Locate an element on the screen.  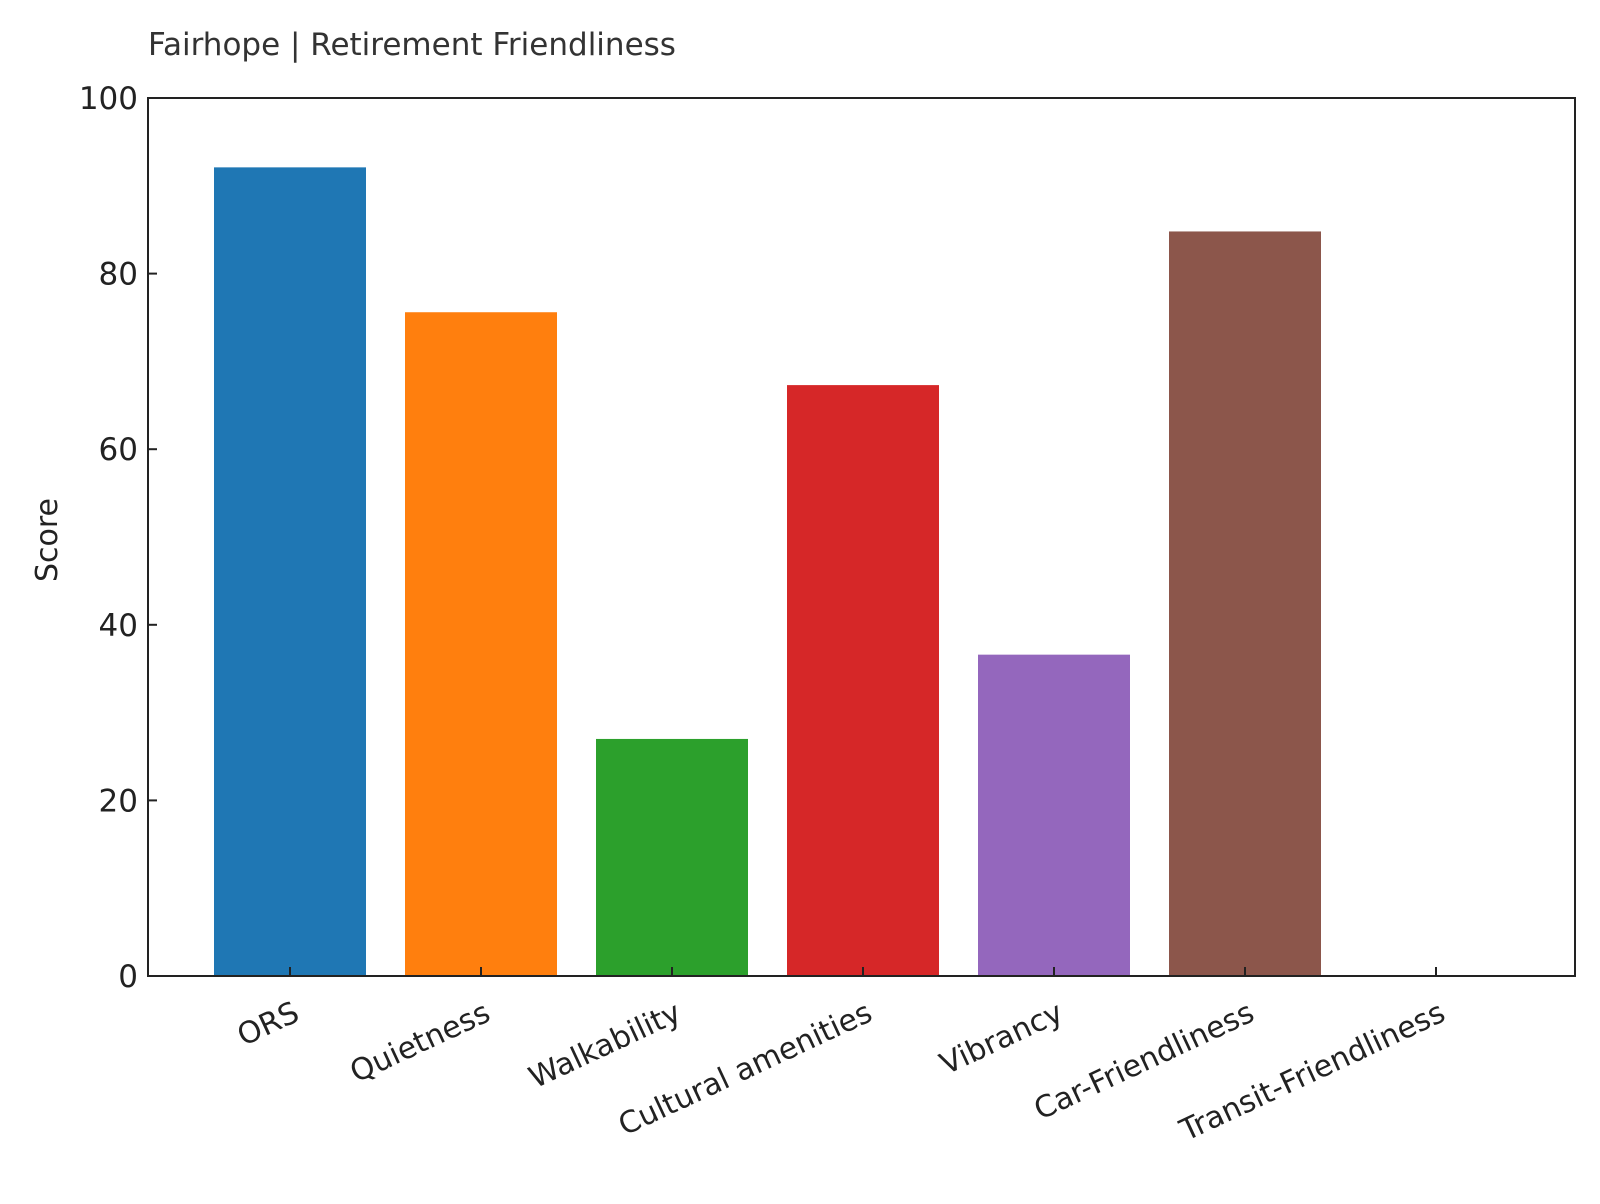
x-tick-label: Vibrancy is located at coordinates (1002, 1038).